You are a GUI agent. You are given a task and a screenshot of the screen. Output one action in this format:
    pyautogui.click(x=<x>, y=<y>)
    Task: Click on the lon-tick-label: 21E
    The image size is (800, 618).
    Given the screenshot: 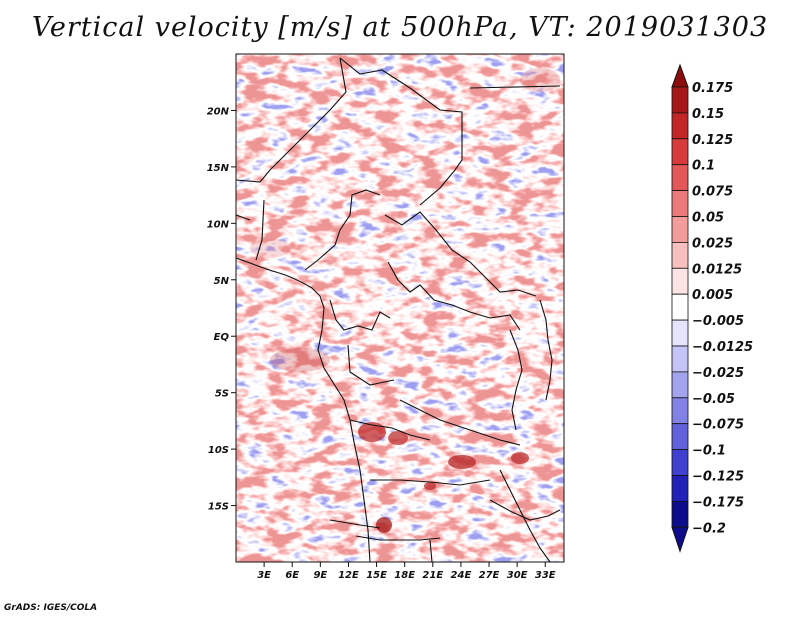 What is the action you would take?
    pyautogui.click(x=432, y=575)
    